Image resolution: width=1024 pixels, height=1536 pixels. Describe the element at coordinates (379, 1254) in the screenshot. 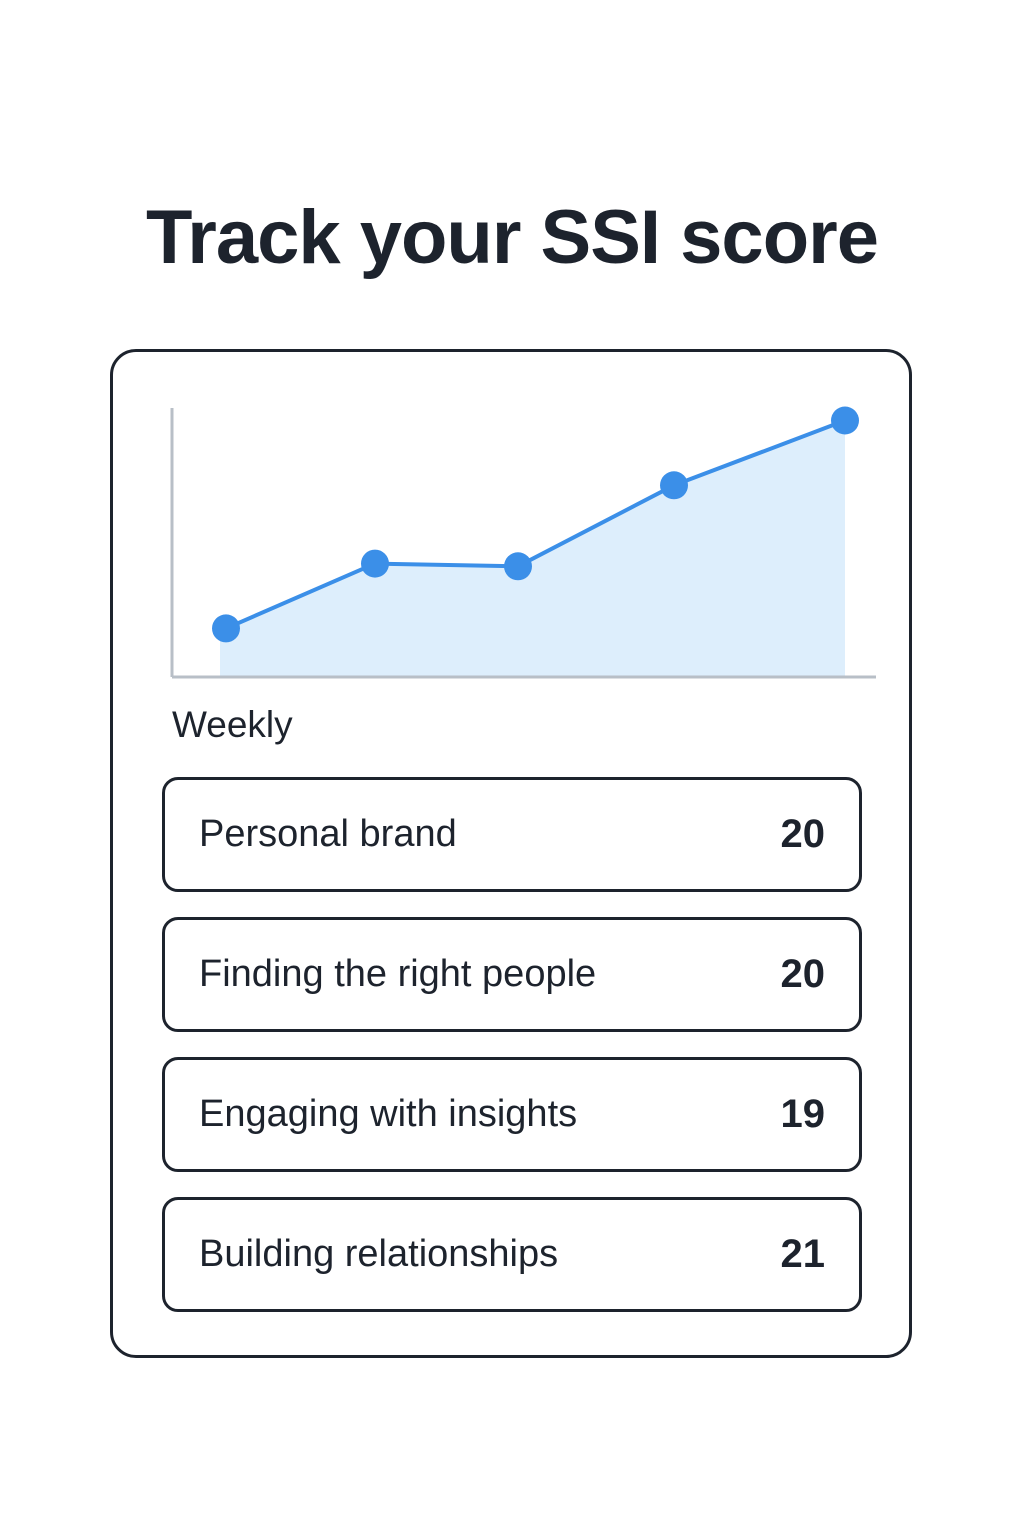

I see `metric-label: Building relationships` at that location.